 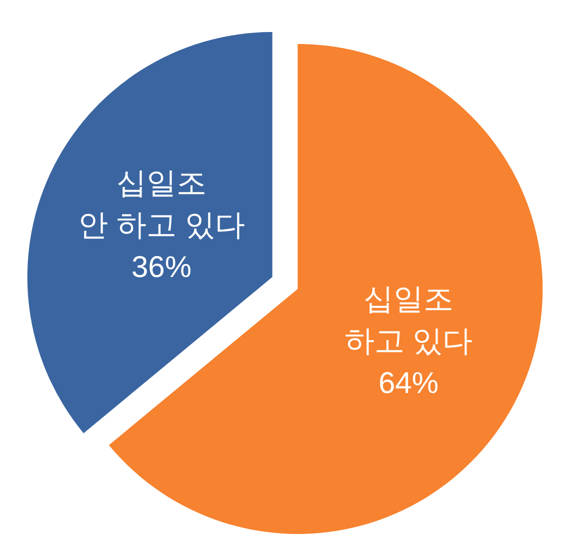 What do you see at coordinates (408, 383) in the screenshot?
I see `data-label: 64%` at bounding box center [408, 383].